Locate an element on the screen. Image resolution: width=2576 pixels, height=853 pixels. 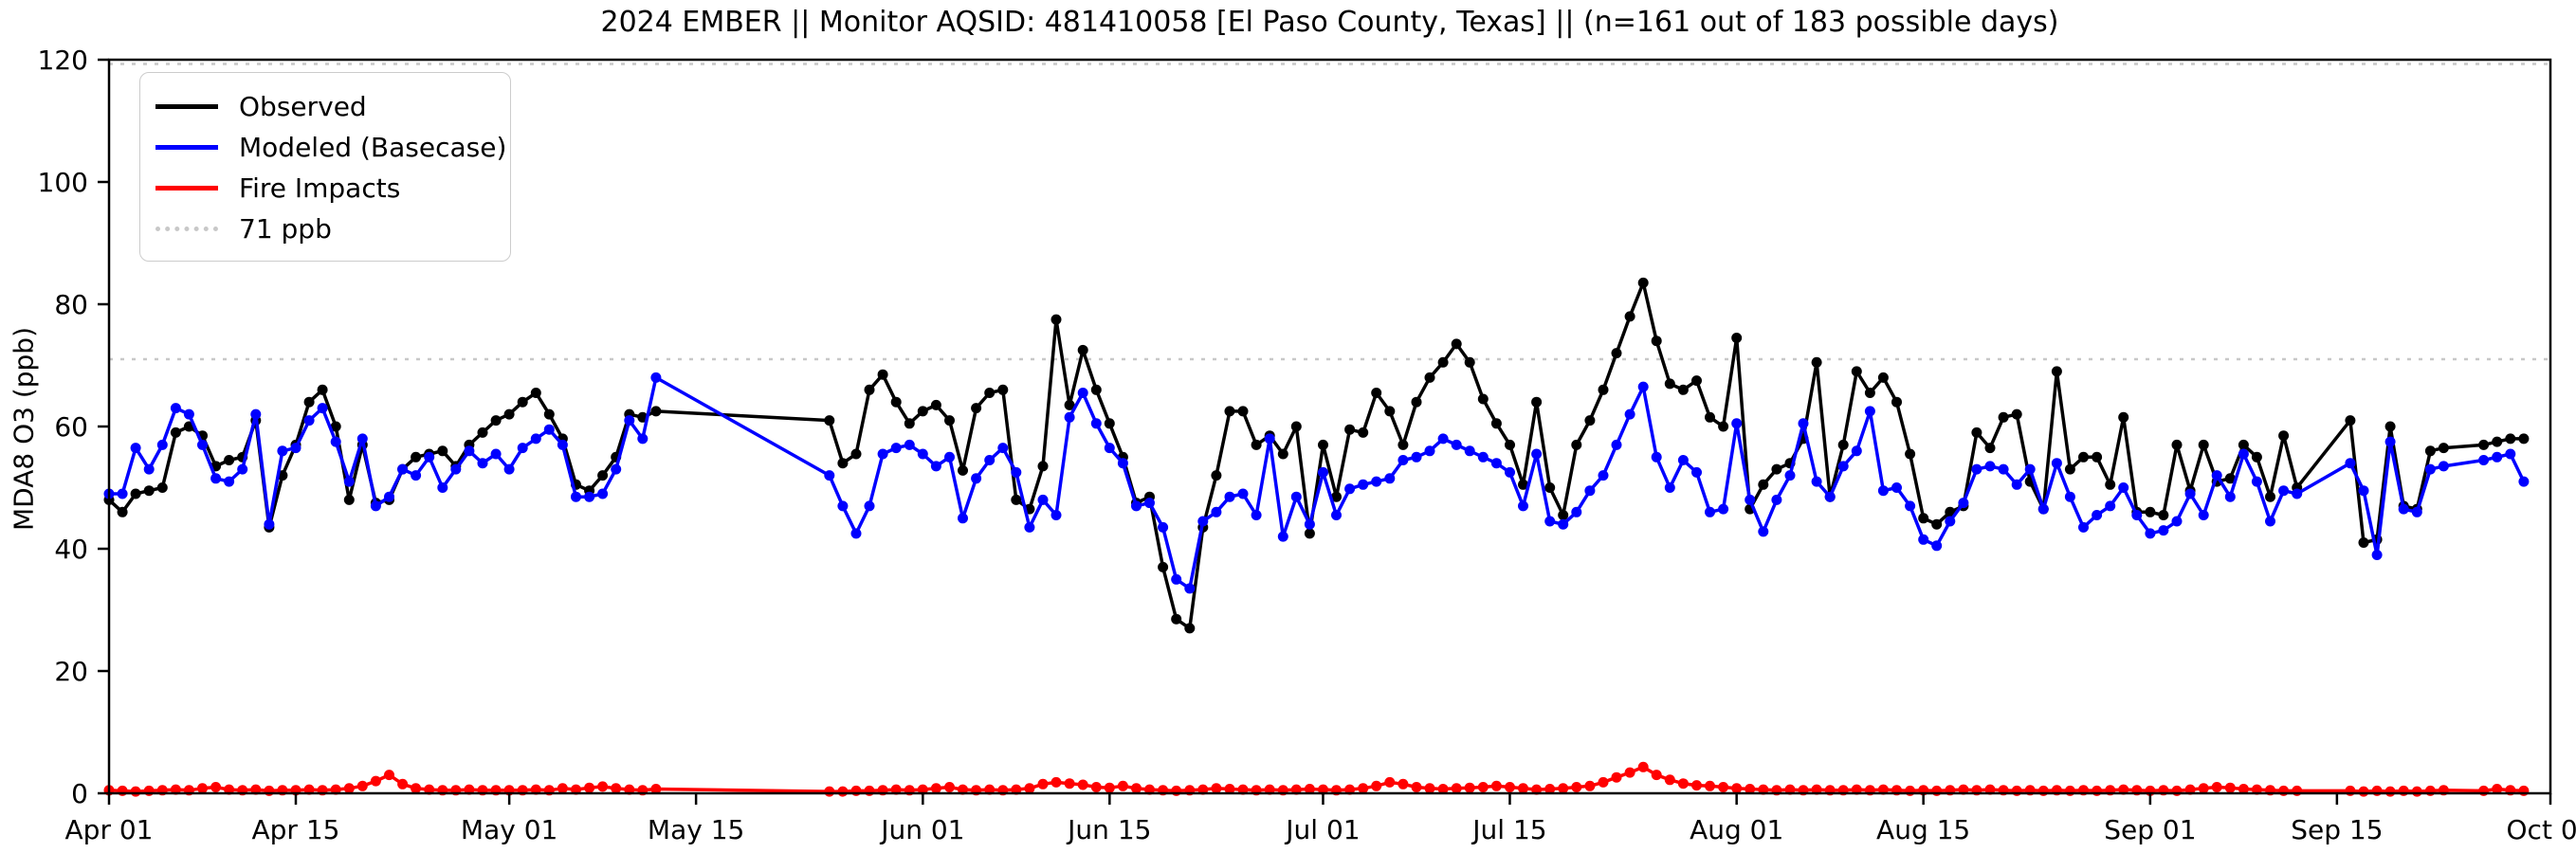
legend-label: Fire Impacts is located at coordinates (320, 188).